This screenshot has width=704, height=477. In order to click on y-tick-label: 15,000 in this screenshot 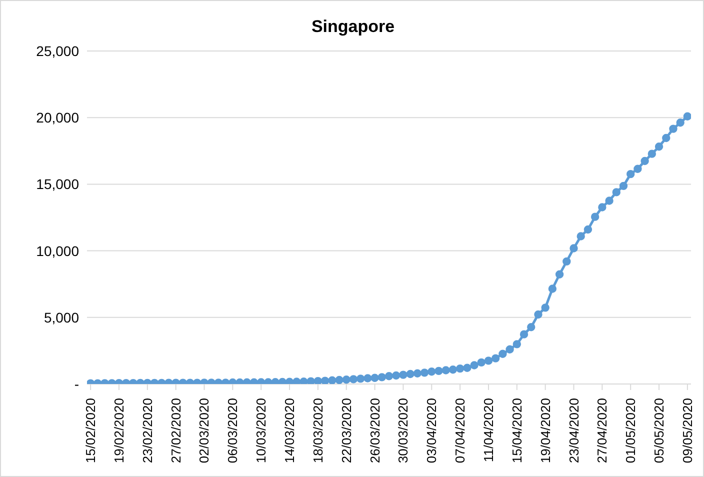, I will do `click(58, 184)`.